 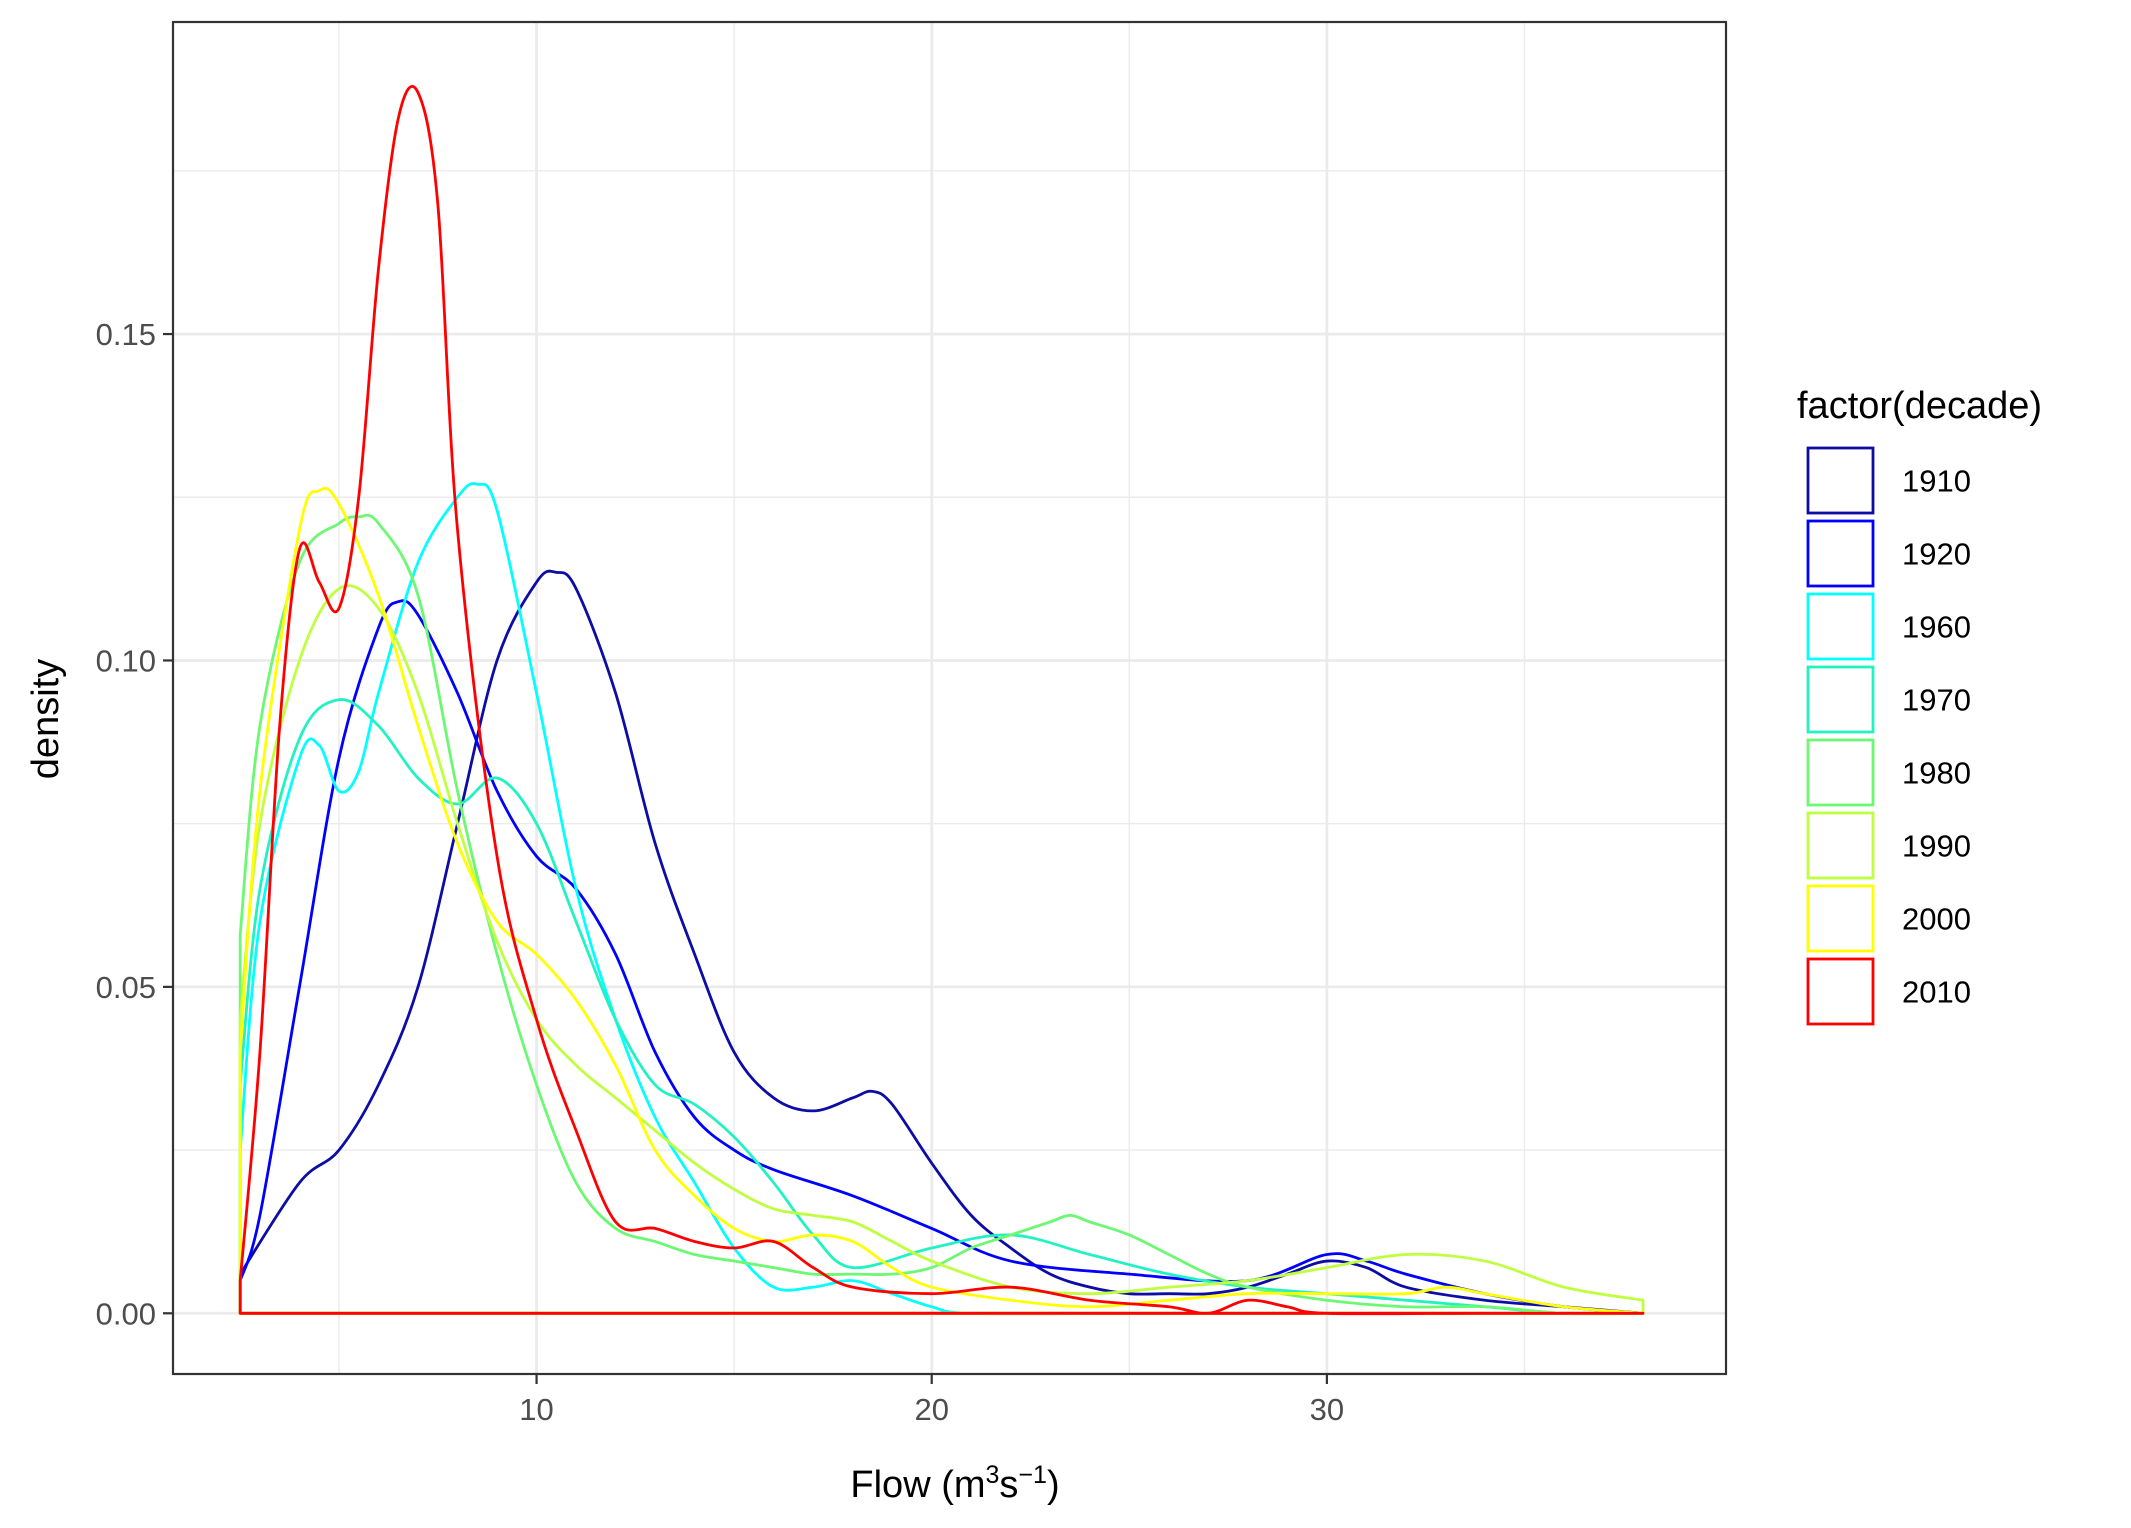 I want to click on legend-key-1990, so click(x=1840, y=845).